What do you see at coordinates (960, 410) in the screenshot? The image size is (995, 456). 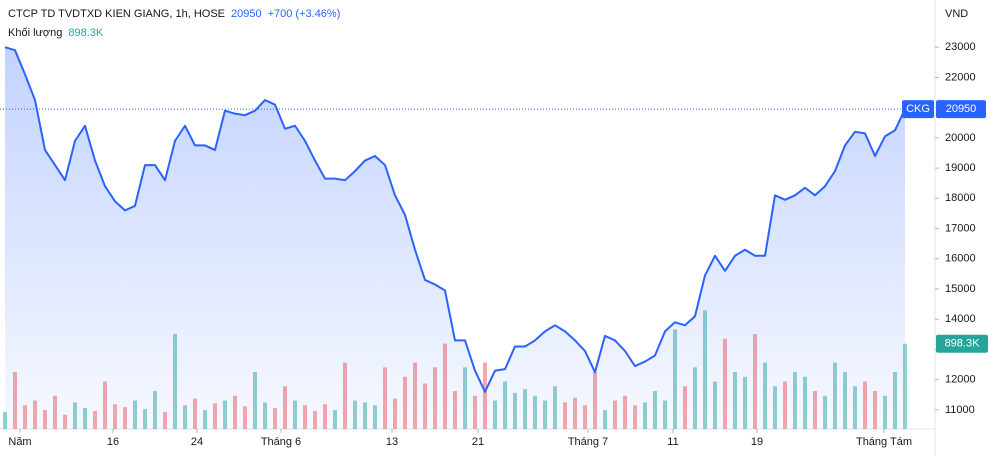 I see `y-tick-label: 11000` at bounding box center [960, 410].